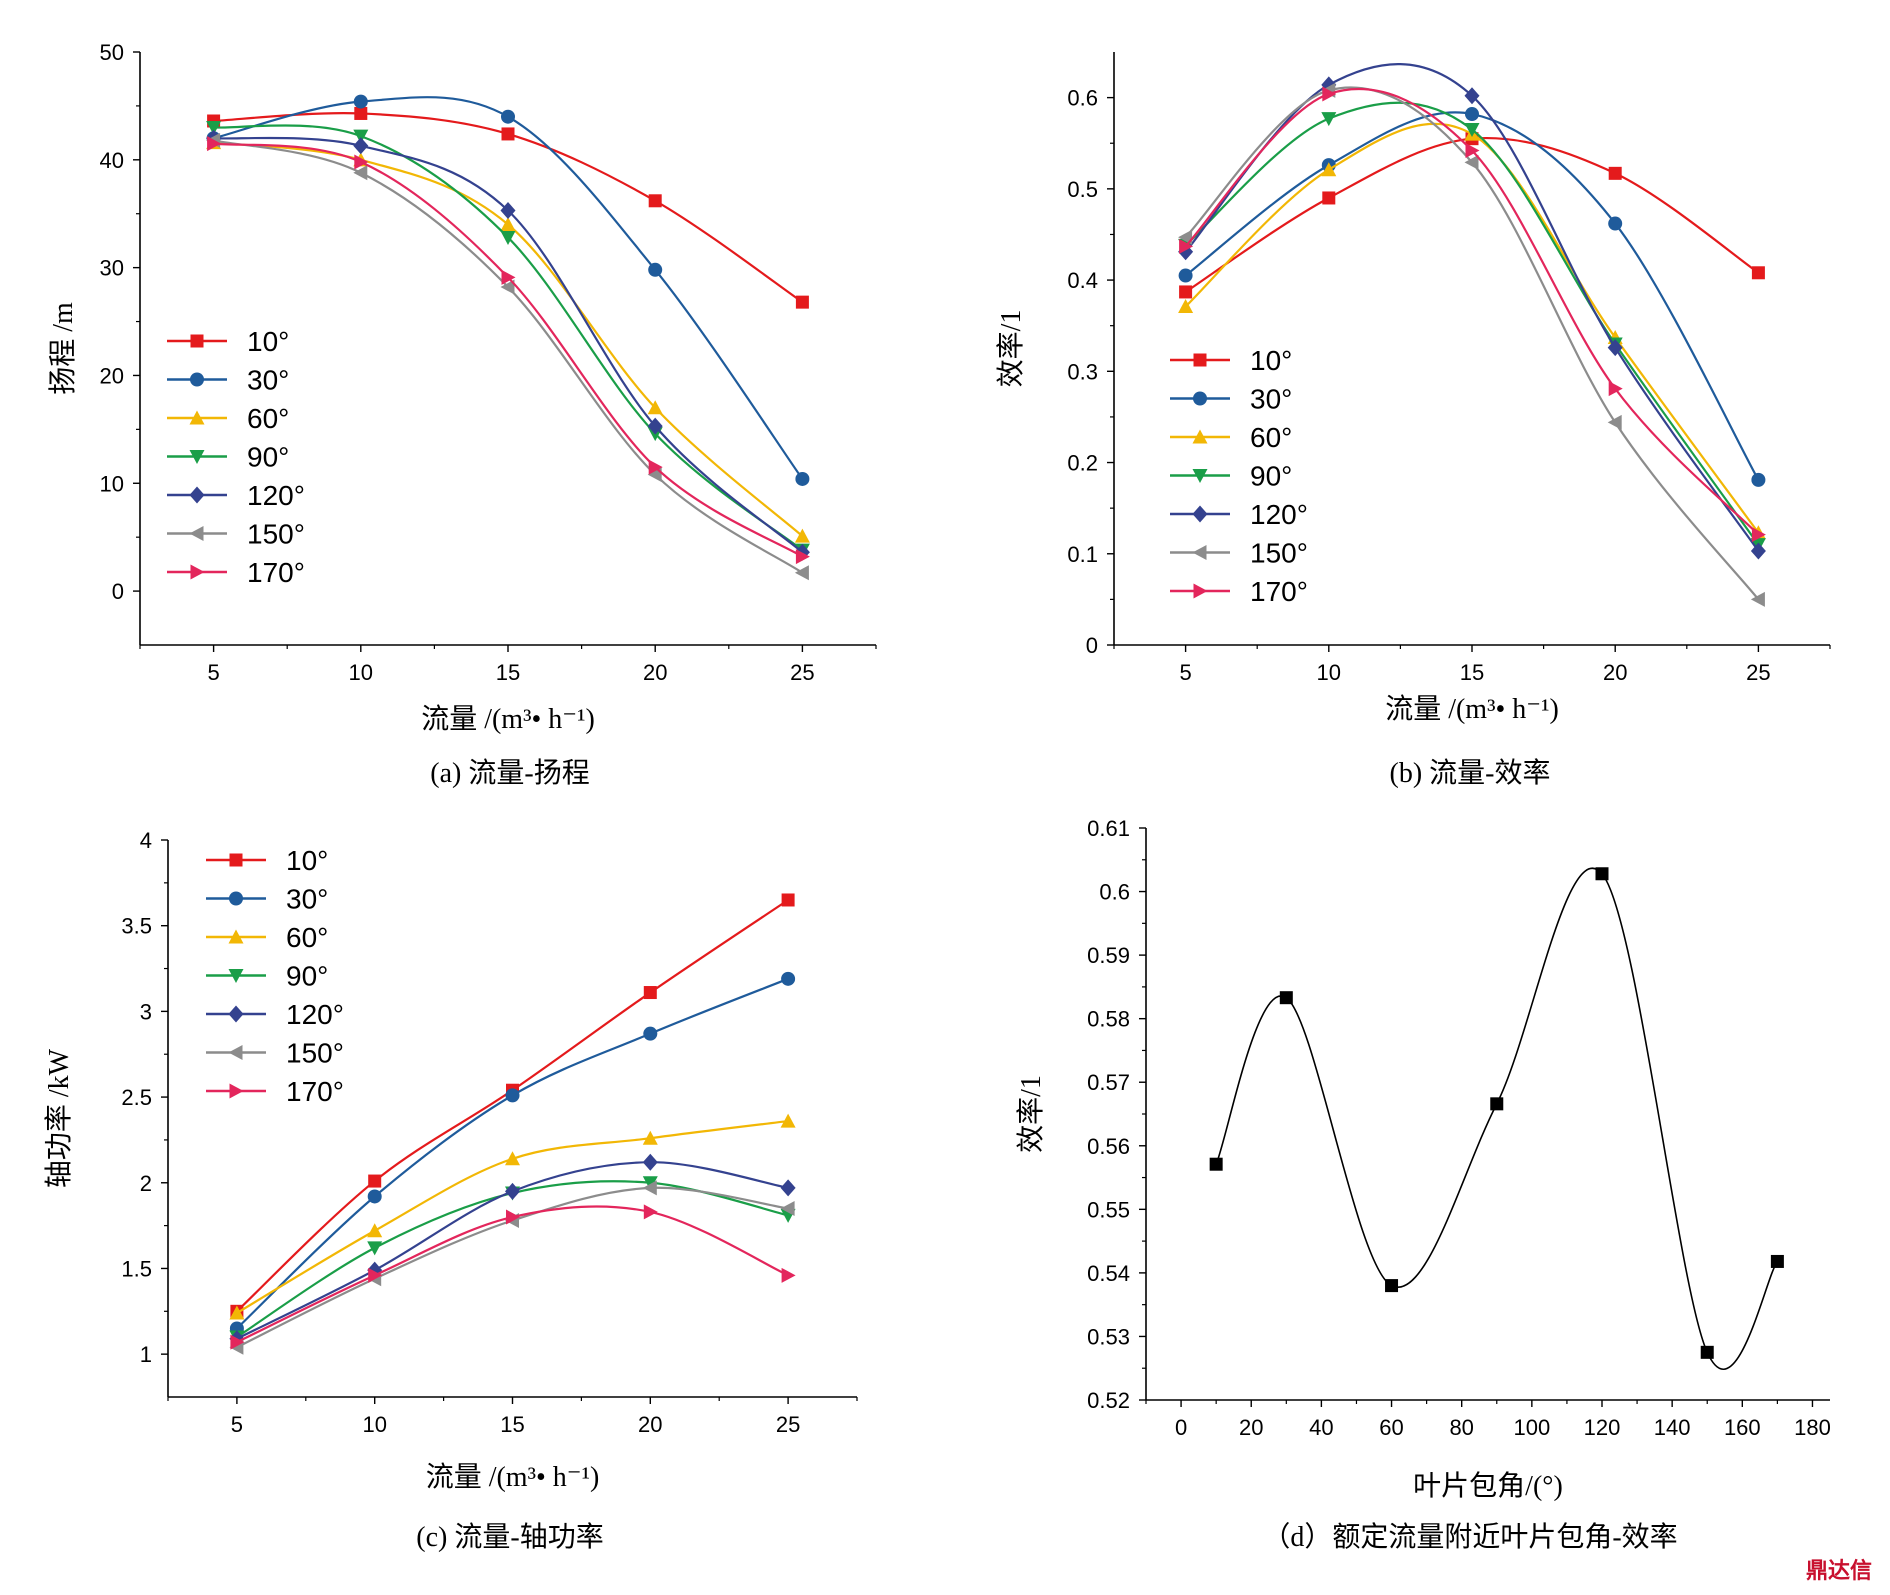 This screenshot has width=1890, height=1595. I want to click on y-axis-label: 效率/1, so click(1031, 1114).